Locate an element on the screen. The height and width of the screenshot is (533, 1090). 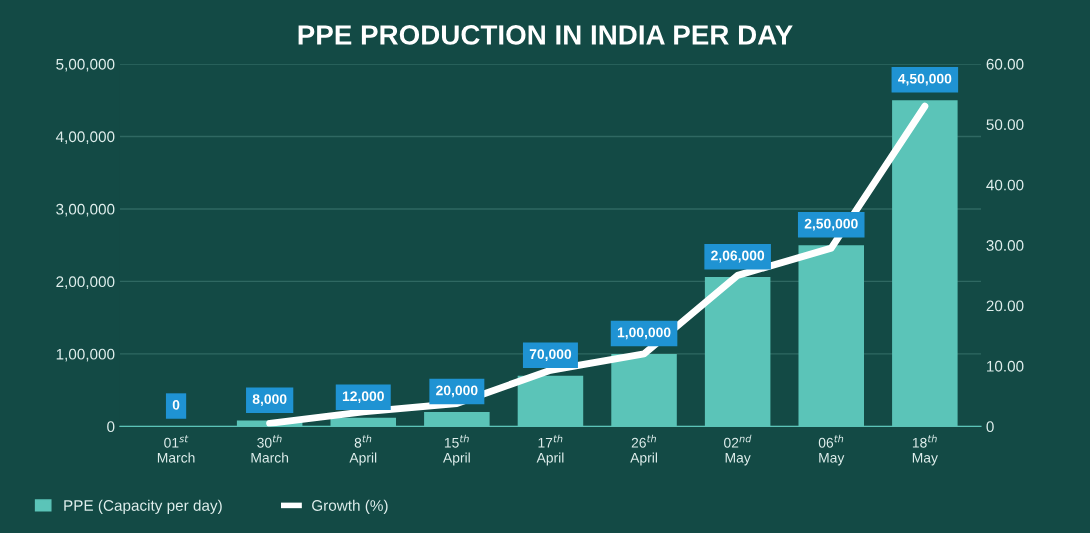
legend-label: PPE (Capacity per day) is located at coordinates (143, 506).